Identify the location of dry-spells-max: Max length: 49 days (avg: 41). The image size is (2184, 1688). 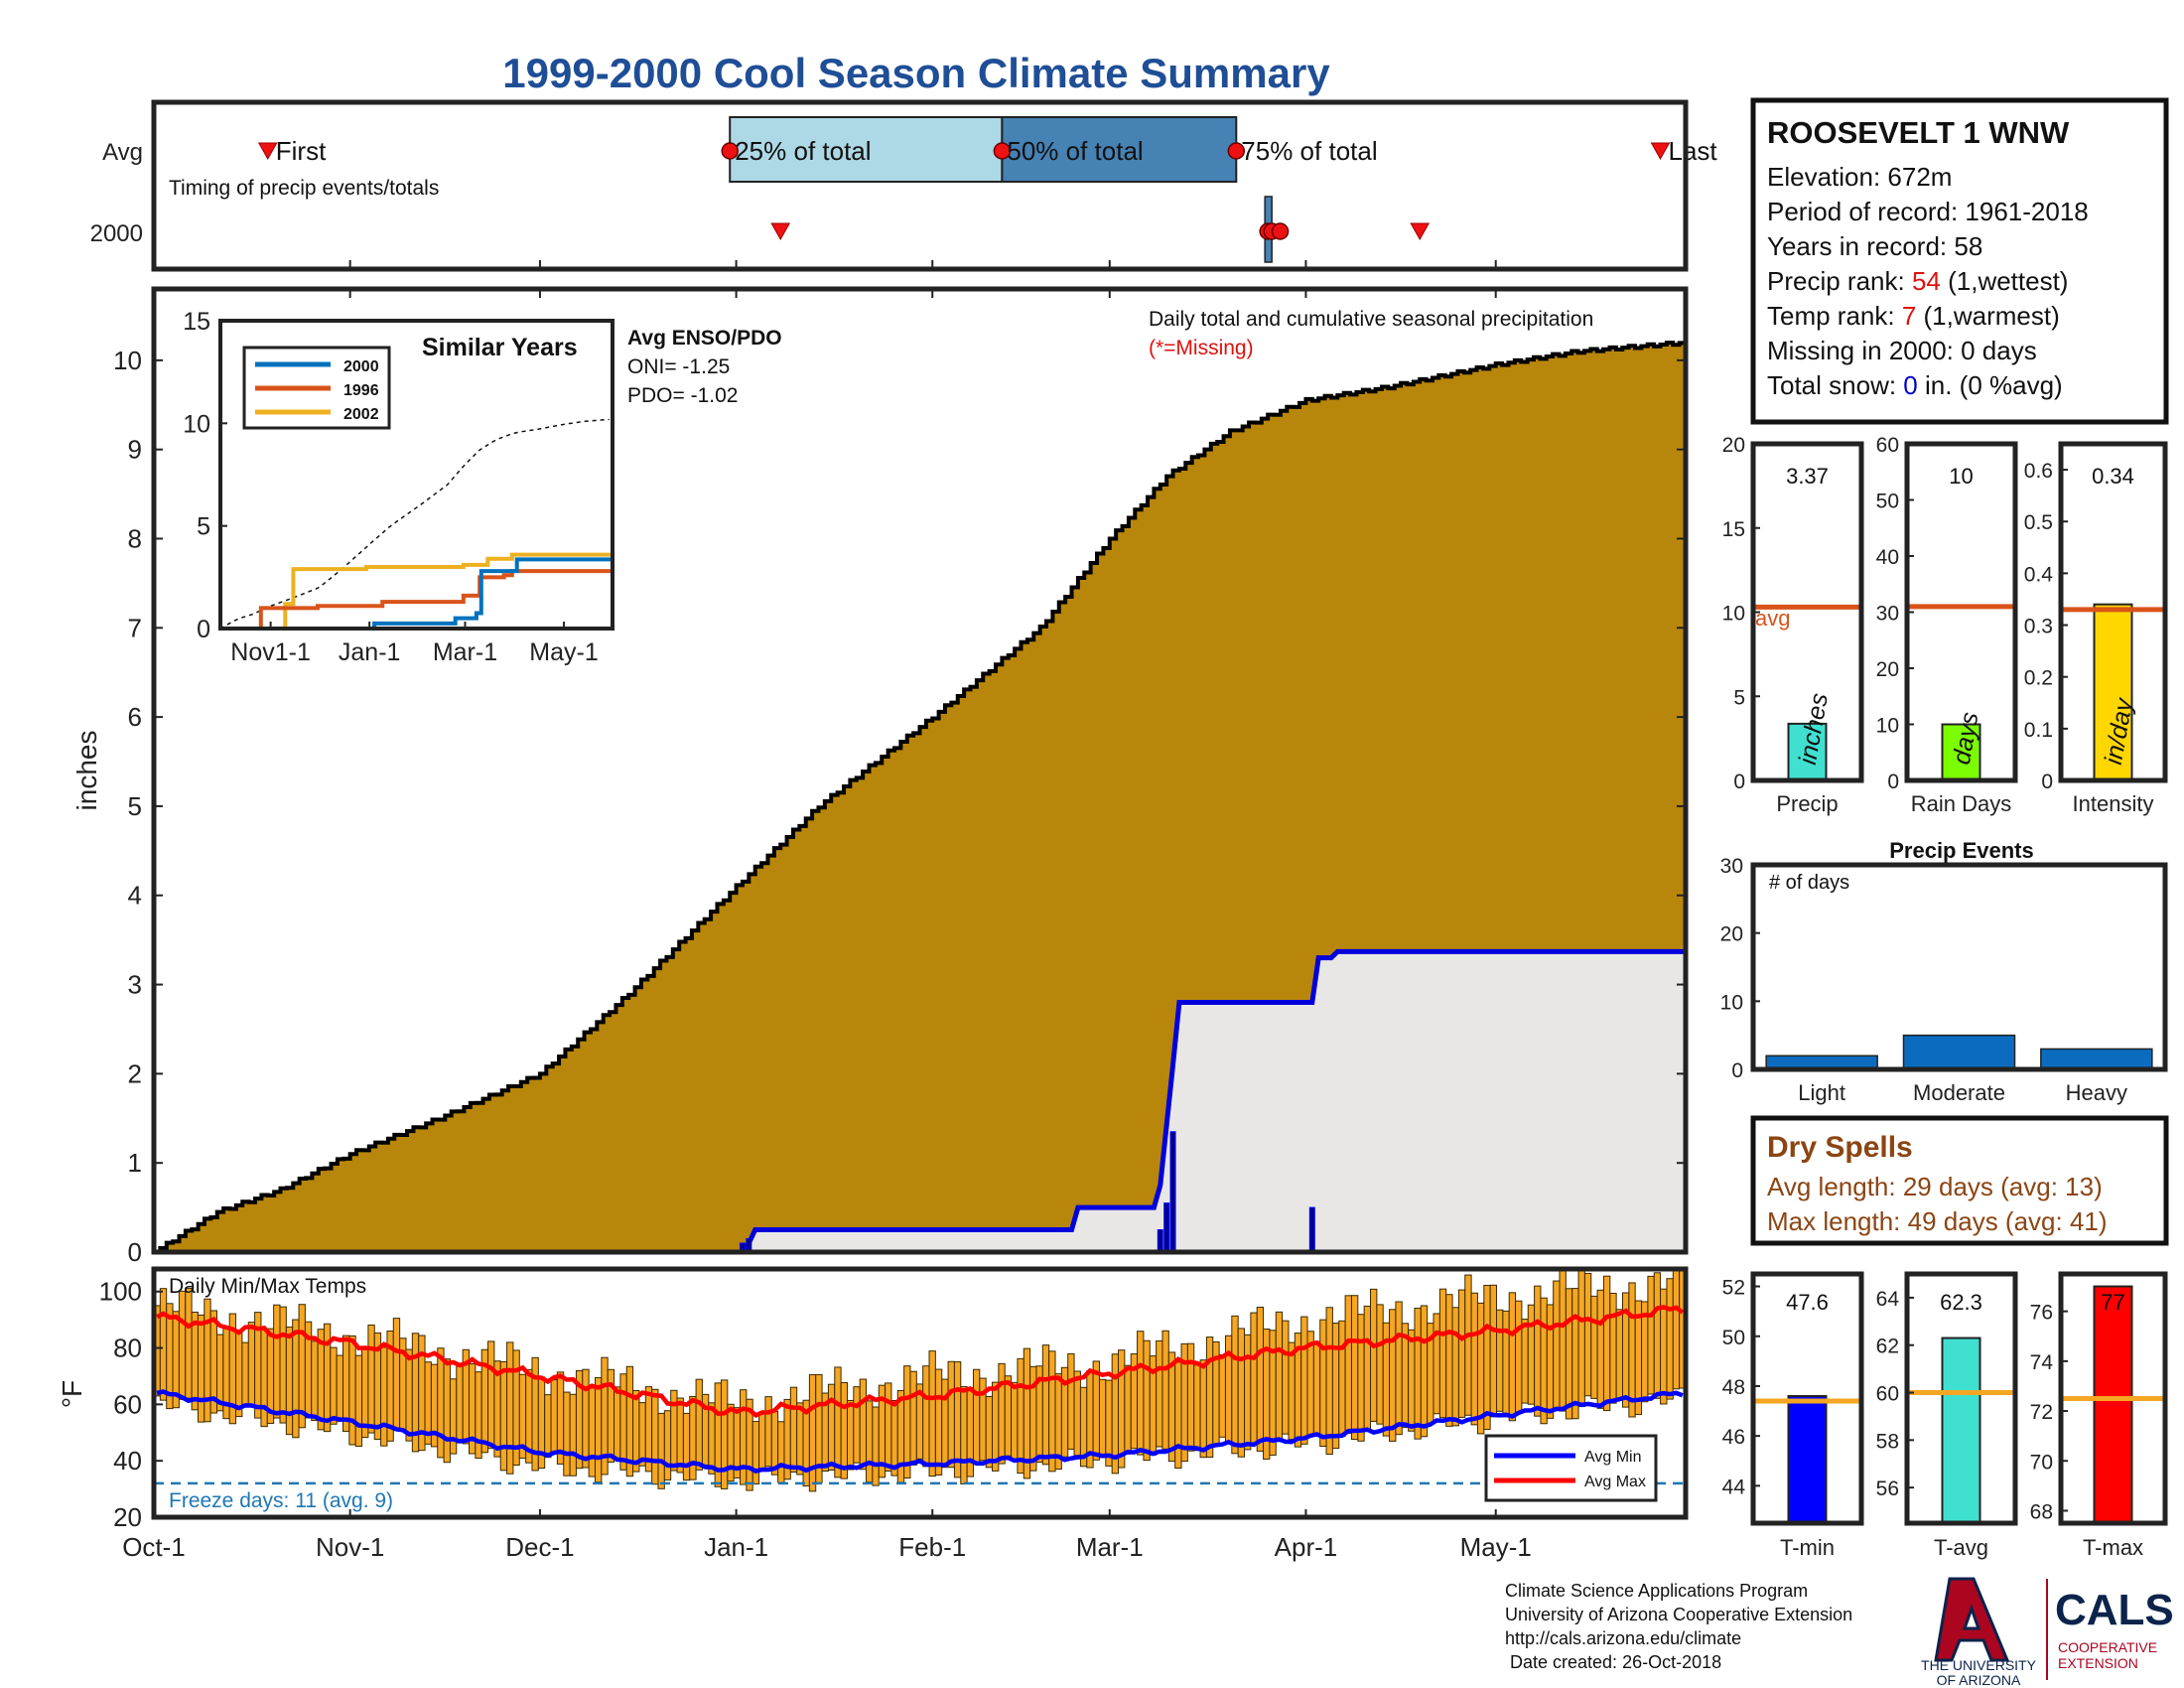
(1937, 1221).